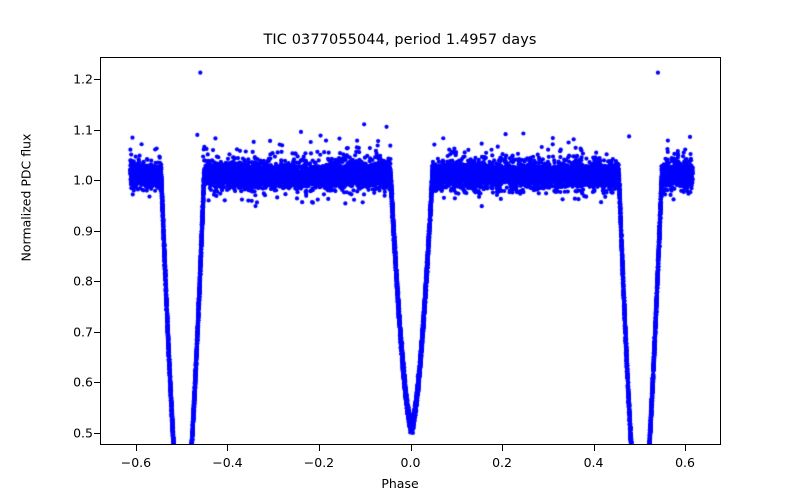 The image size is (800, 500). What do you see at coordinates (83, 231) in the screenshot?
I see `y-tick-label: 0.9` at bounding box center [83, 231].